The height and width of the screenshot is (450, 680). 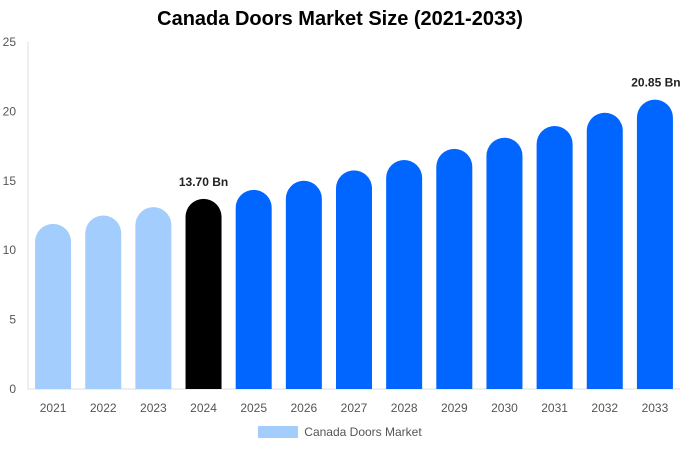 What do you see at coordinates (554, 408) in the screenshot?
I see `x-tick-label: 2031` at bounding box center [554, 408].